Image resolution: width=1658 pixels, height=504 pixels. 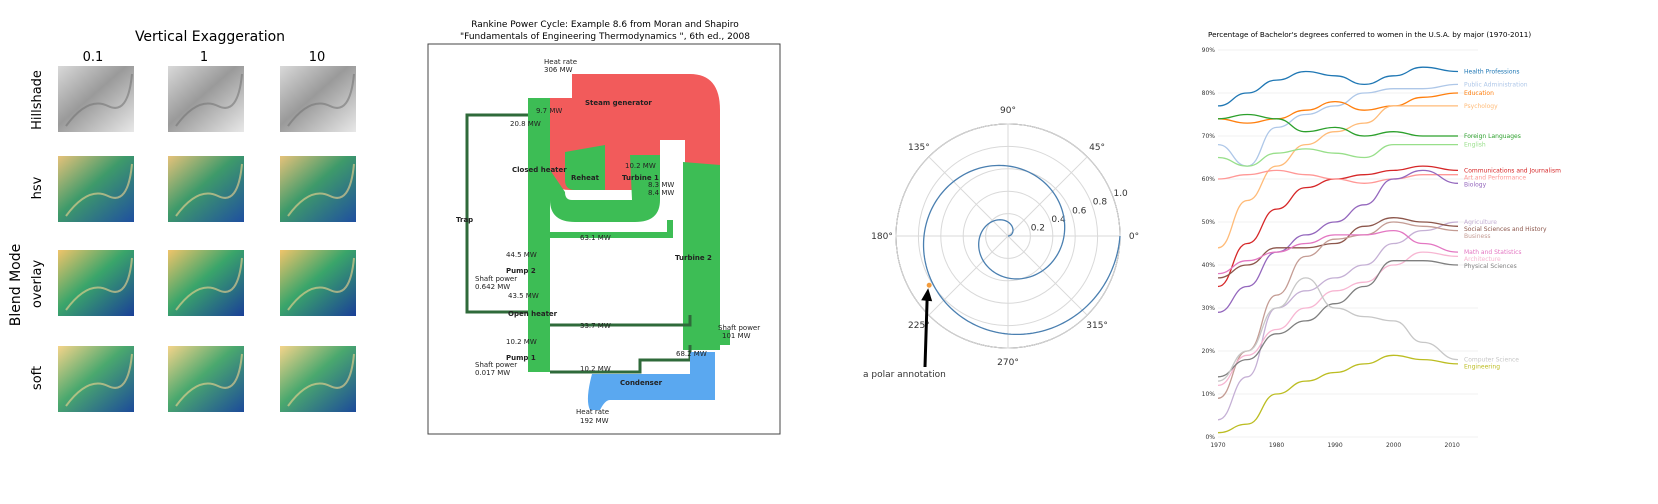 I want to click on closed-heater-label: Closed heater, so click(x=539, y=170).